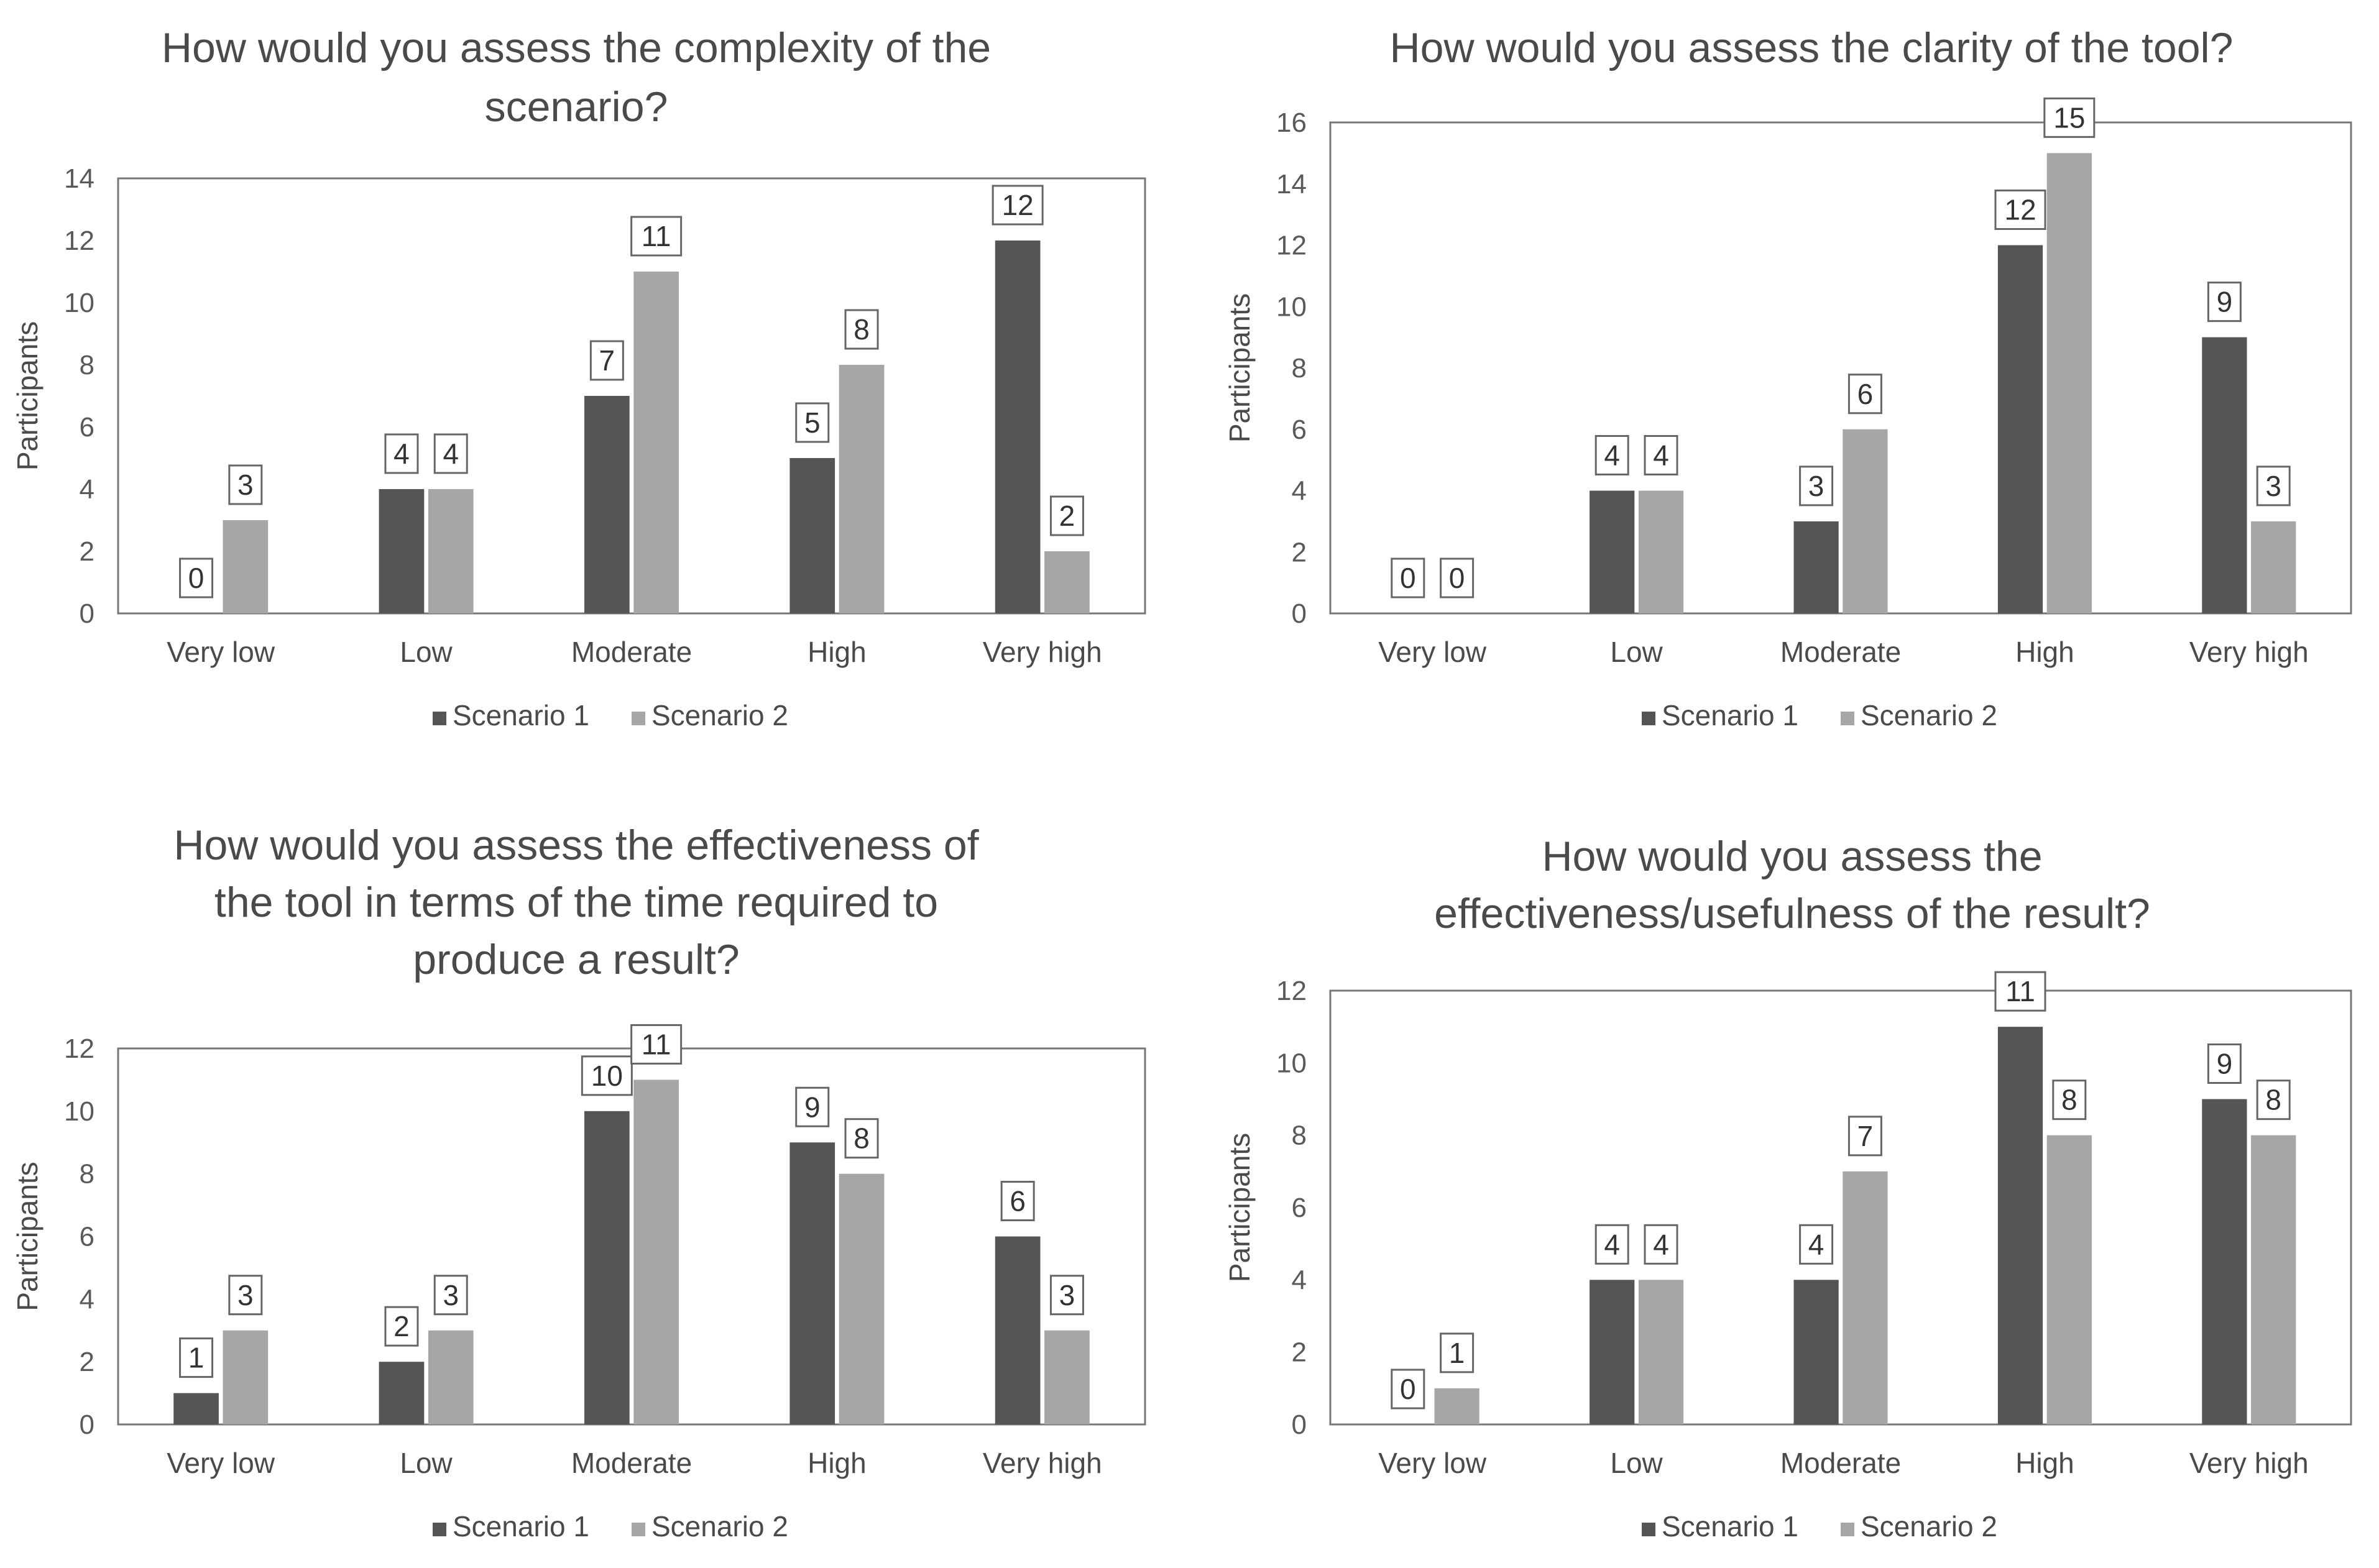 This screenshot has height=1568, width=2379. What do you see at coordinates (2069, 117) in the screenshot?
I see `data-label: 15` at bounding box center [2069, 117].